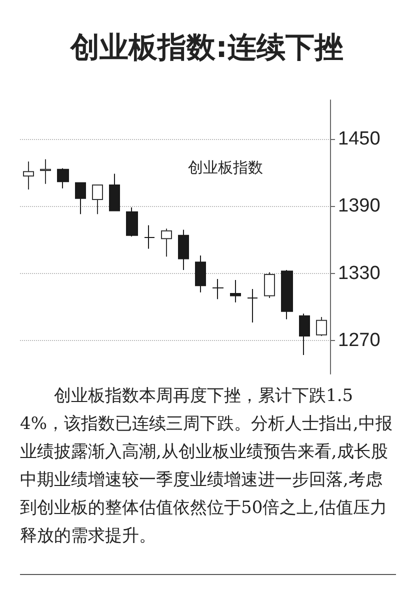 This screenshot has height=602, width=414. Describe the element at coordinates (359, 340) in the screenshot. I see `y-tick-label: 1270` at that location.